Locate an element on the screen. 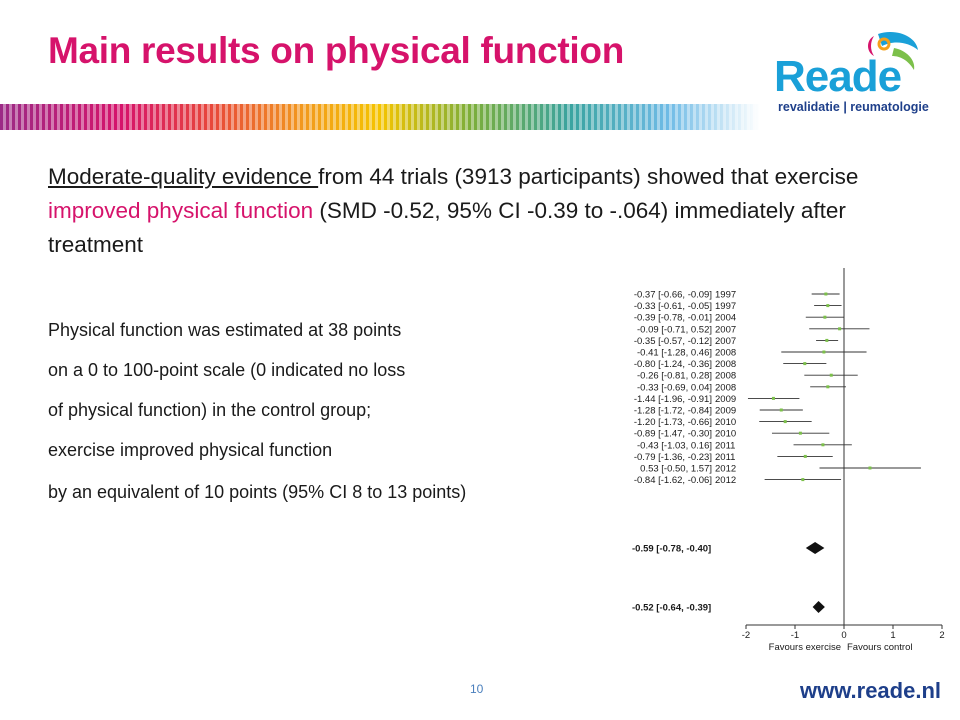 The image size is (960, 720). study-estimate-label: -0.39 [-0.78, -0.01] is located at coordinates (673, 318).